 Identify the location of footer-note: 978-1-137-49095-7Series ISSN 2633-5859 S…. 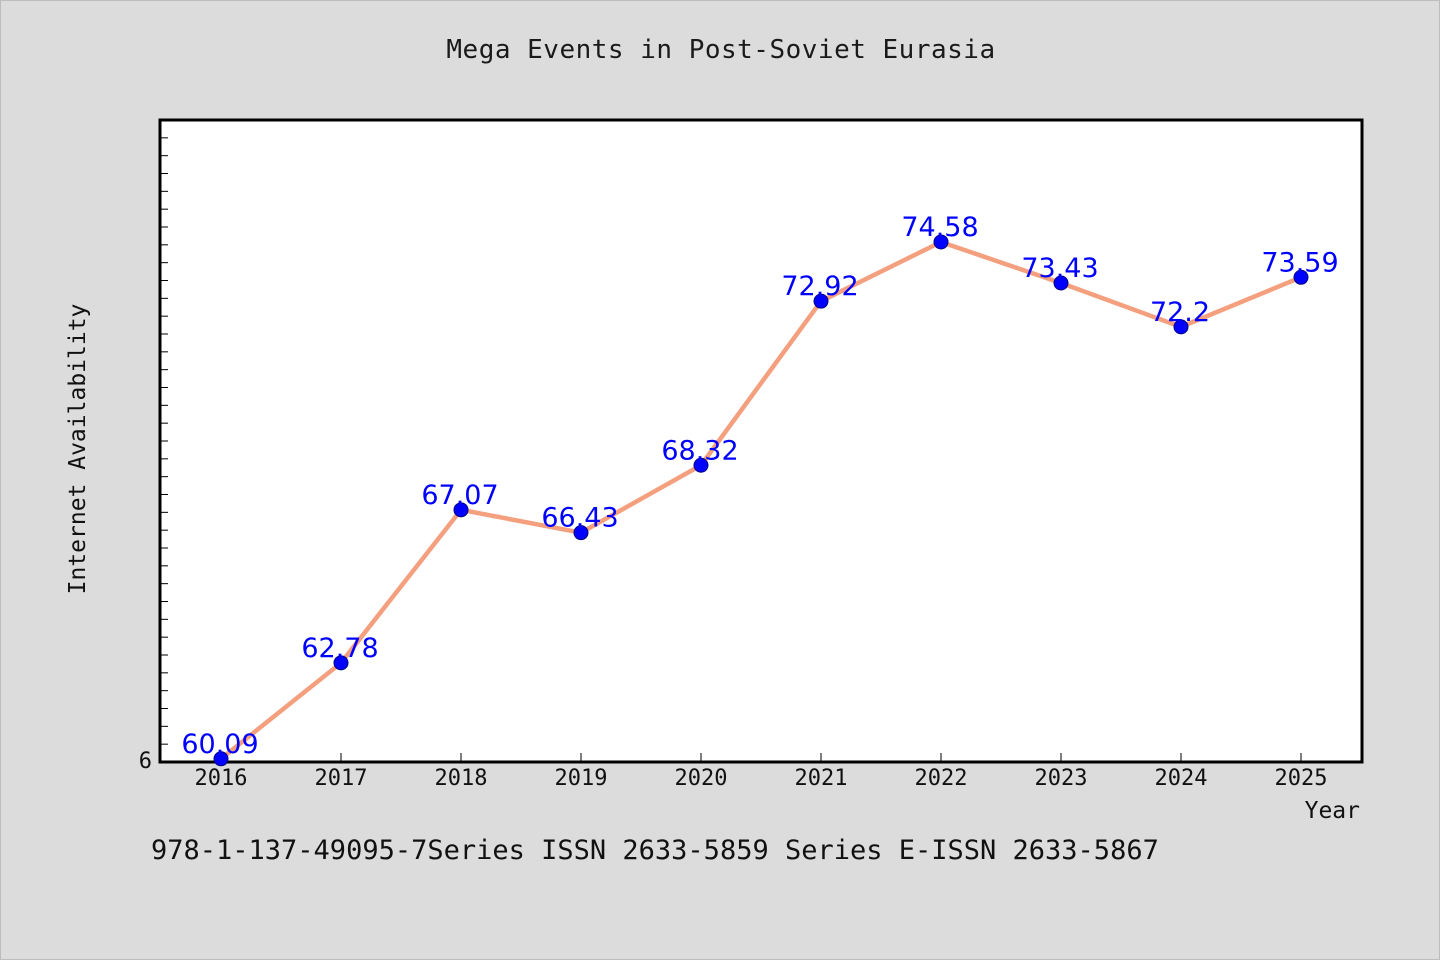
(655, 850).